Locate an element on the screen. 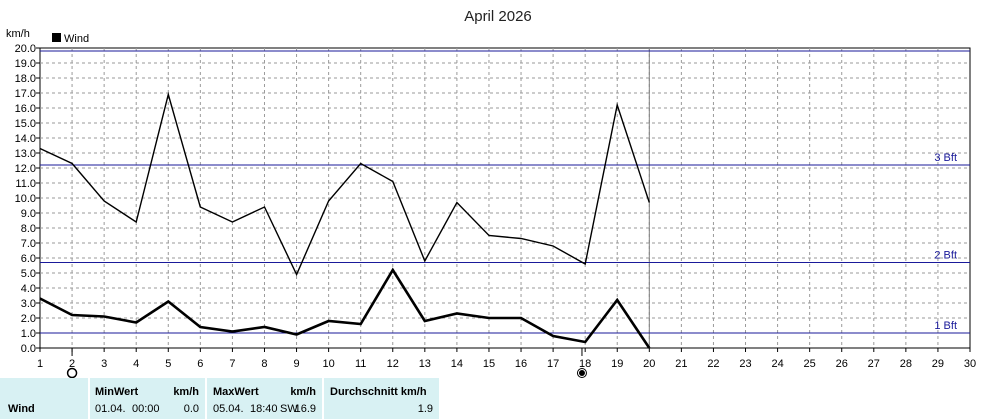 The image size is (992, 419). y-tick-label: 9.0 is located at coordinates (28, 214).